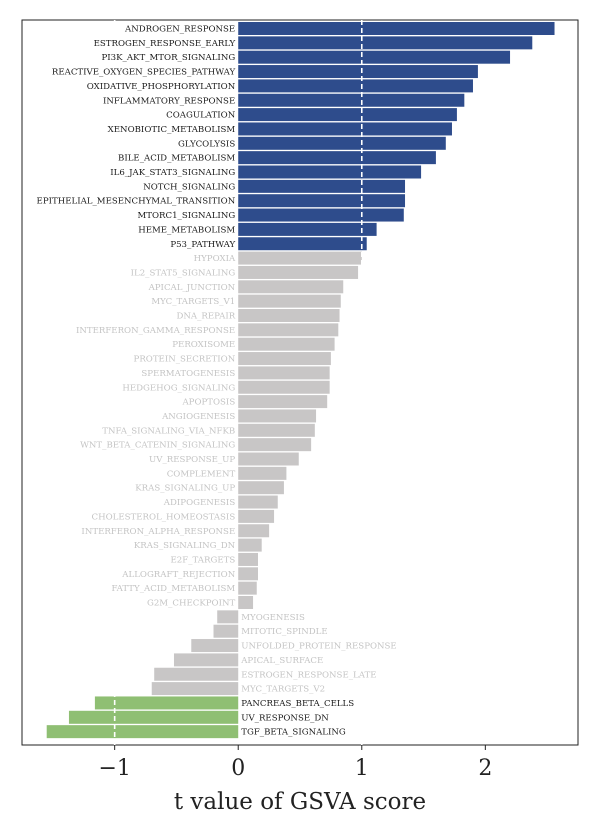 Image resolution: width=600 pixels, height=839 pixels. I want to click on bar-inflammatory-response, so click(351, 100).